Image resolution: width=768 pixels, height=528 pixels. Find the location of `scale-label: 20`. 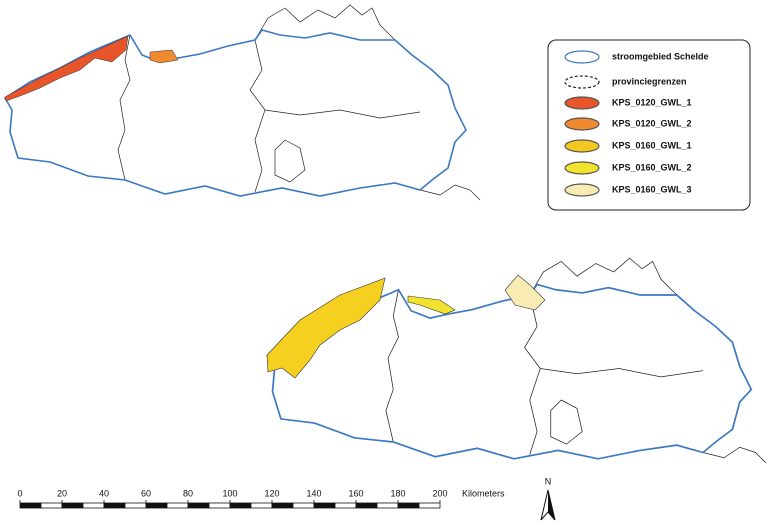

scale-label: 20 is located at coordinates (62, 493).